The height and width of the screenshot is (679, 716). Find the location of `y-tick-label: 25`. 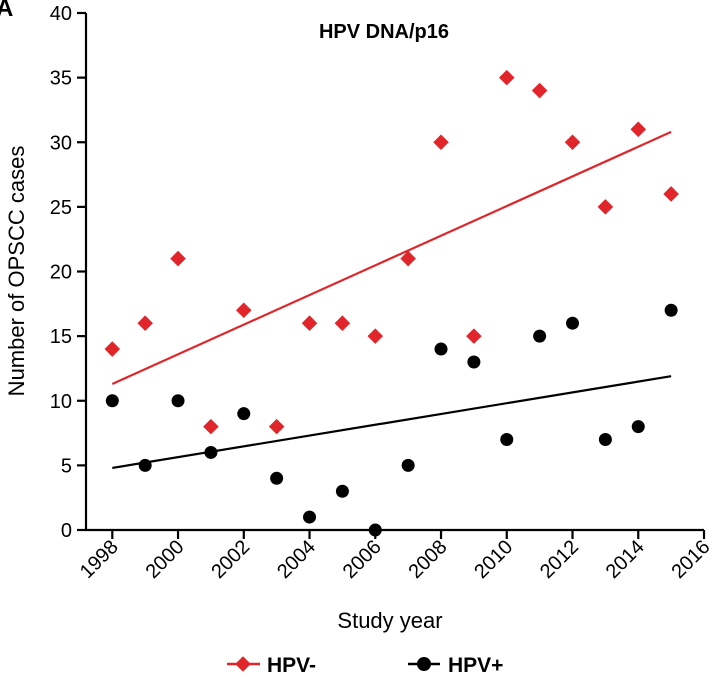

y-tick-label: 25 is located at coordinates (61, 208).